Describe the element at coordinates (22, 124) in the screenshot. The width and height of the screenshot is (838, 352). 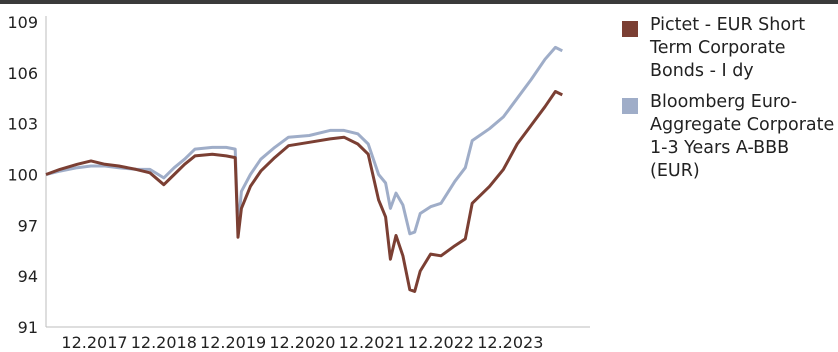
I see `y-tick-label: 103` at that location.